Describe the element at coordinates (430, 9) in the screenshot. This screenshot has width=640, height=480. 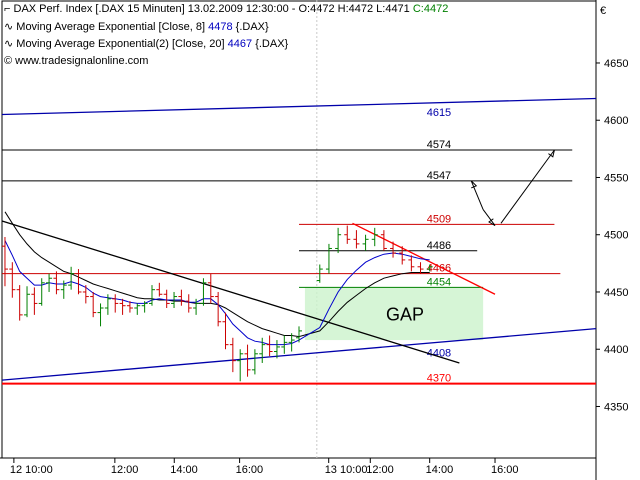
I see `bar-close: C:4472` at that location.